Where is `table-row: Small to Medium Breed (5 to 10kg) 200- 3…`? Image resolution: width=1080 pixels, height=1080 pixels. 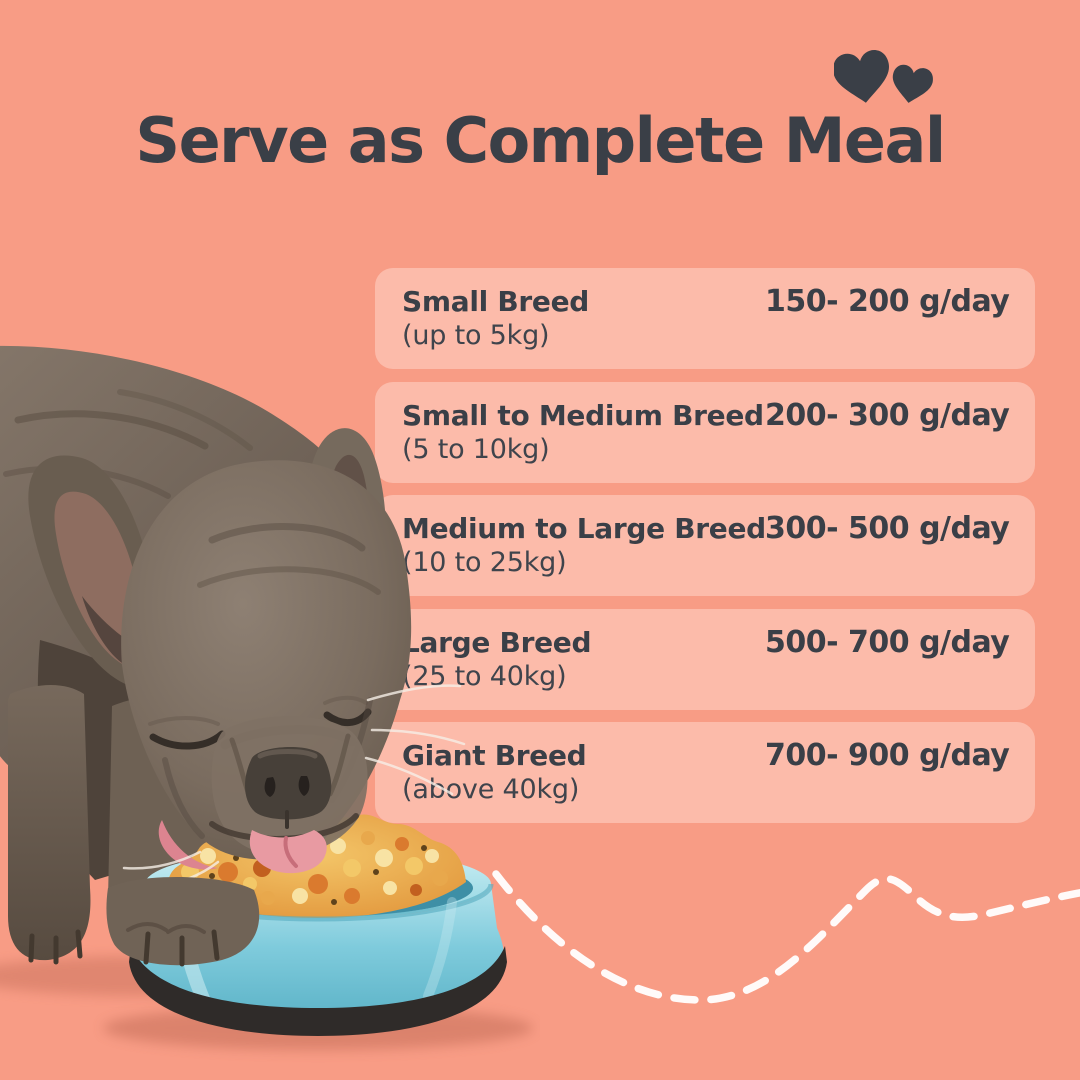
table-row: Small to Medium Breed (5 to 10kg) 200- 3… is located at coordinates (705, 432).